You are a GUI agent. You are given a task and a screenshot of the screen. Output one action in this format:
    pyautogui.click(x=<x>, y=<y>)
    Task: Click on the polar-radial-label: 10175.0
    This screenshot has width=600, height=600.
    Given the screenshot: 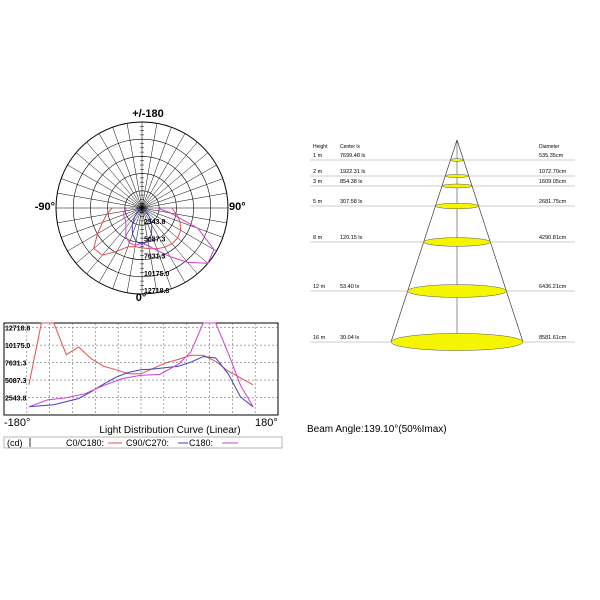 What is the action you would take?
    pyautogui.click(x=156, y=274)
    